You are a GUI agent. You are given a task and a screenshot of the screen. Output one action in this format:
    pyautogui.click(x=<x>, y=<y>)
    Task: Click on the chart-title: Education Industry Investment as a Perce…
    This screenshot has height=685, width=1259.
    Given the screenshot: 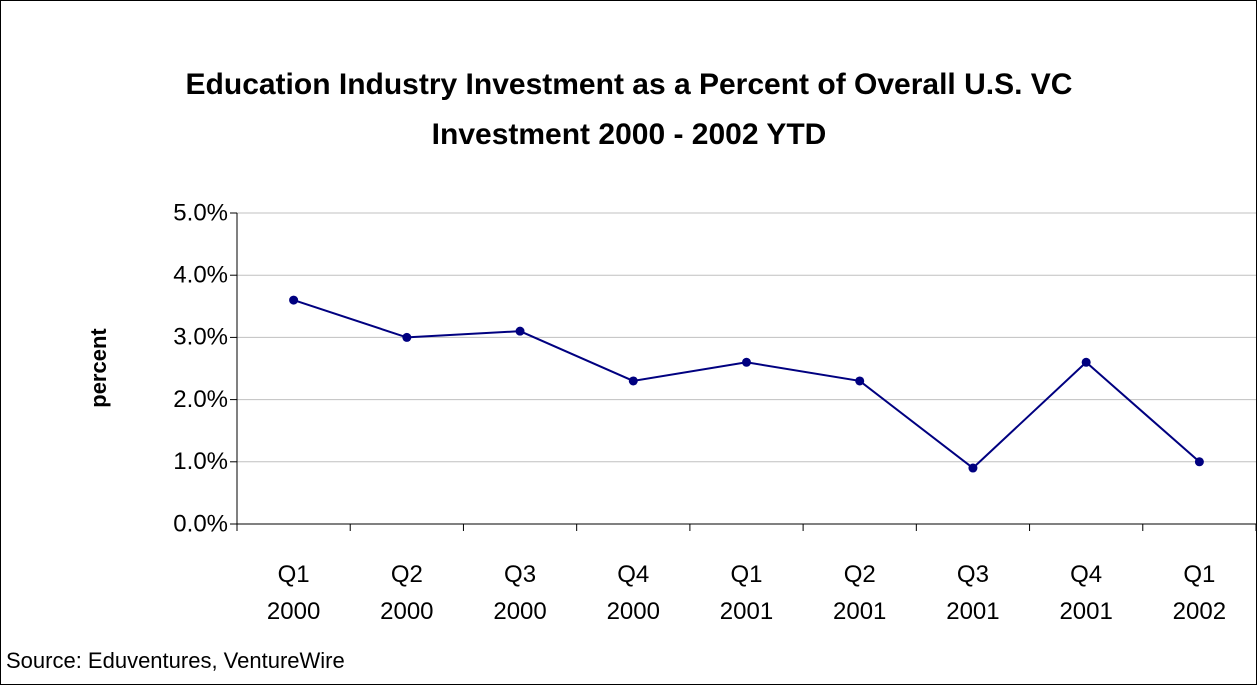 What is the action you would take?
    pyautogui.click(x=629, y=109)
    